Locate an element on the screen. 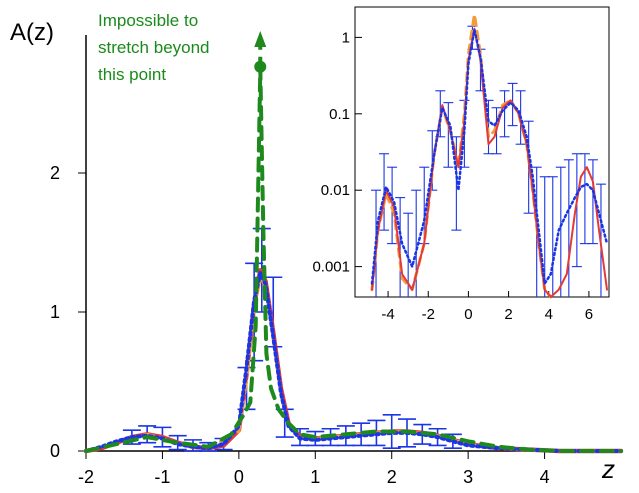 This screenshot has width=639, height=493. x-tick-label: 0 is located at coordinates (239, 477).